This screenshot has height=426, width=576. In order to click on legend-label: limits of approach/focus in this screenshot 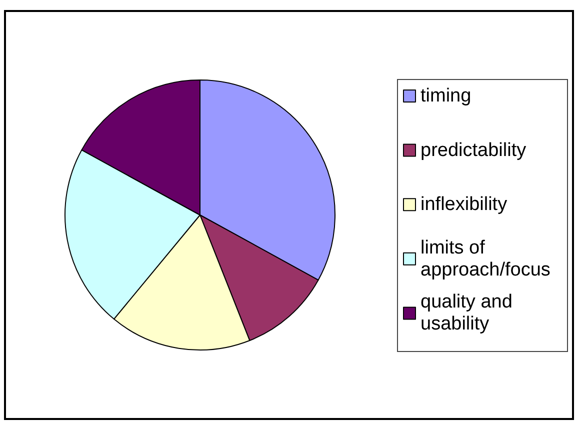, I will do `click(485, 258)`.